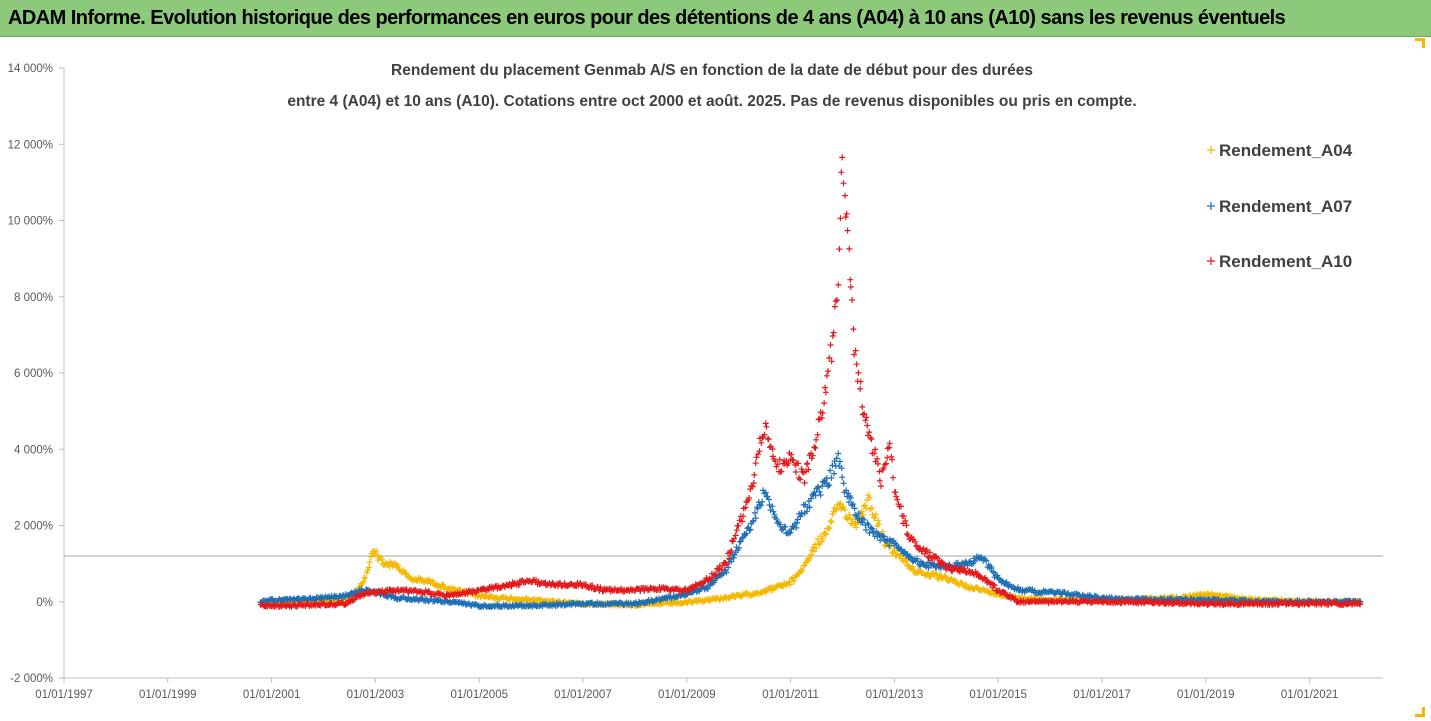 The width and height of the screenshot is (1431, 721). Describe the element at coordinates (1420, 715) in the screenshot. I see `corner-mark-bottom-right` at that location.